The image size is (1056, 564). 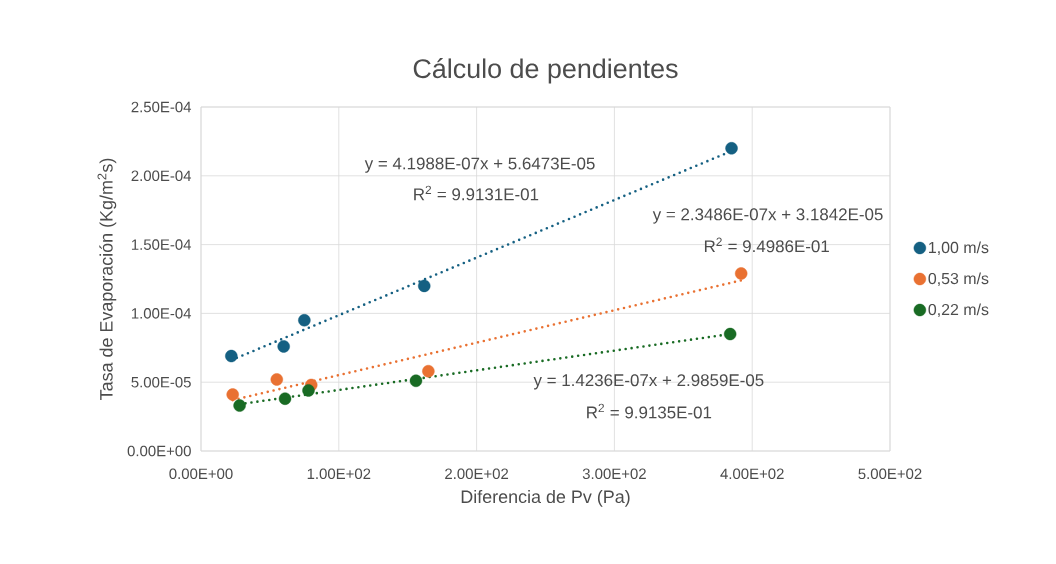 I want to click on y-tick-label: 1.00E-04, so click(x=161, y=313).